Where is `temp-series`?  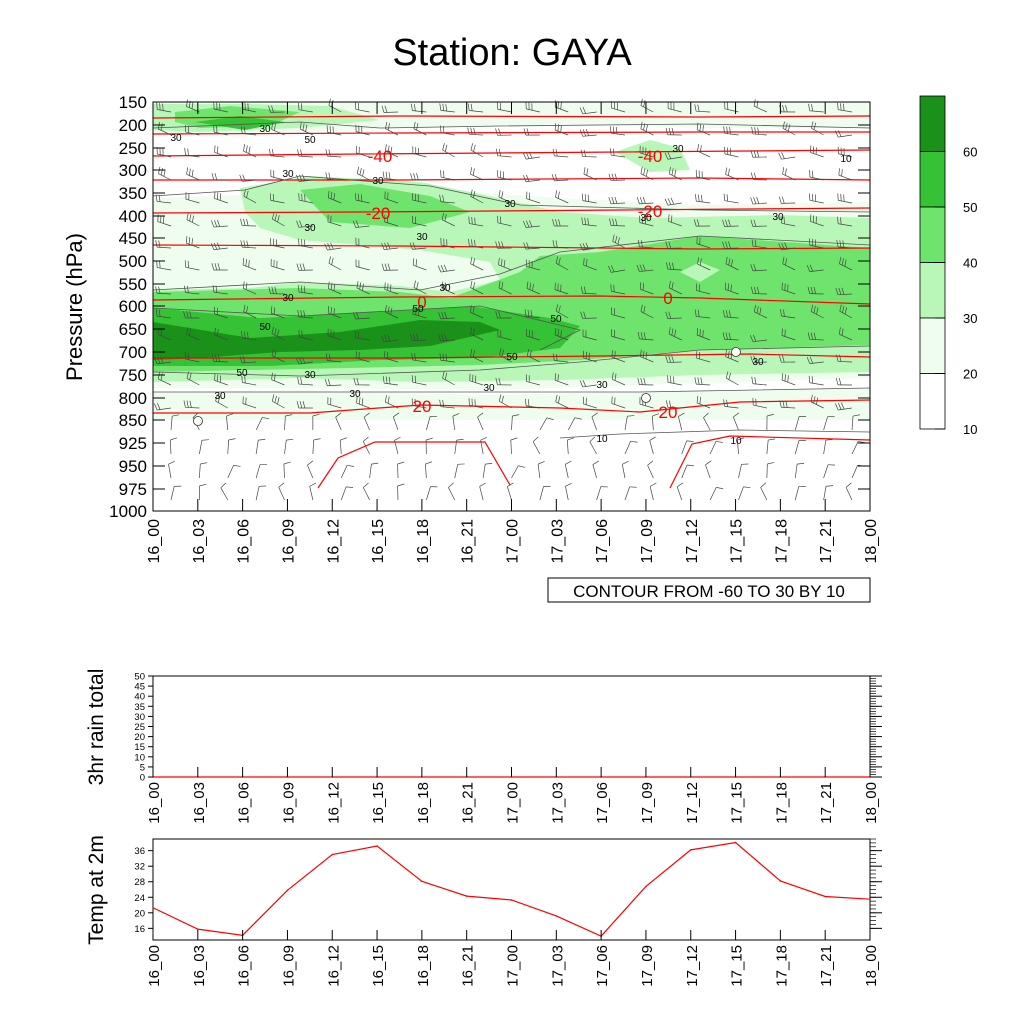
temp-series is located at coordinates (511, 889).